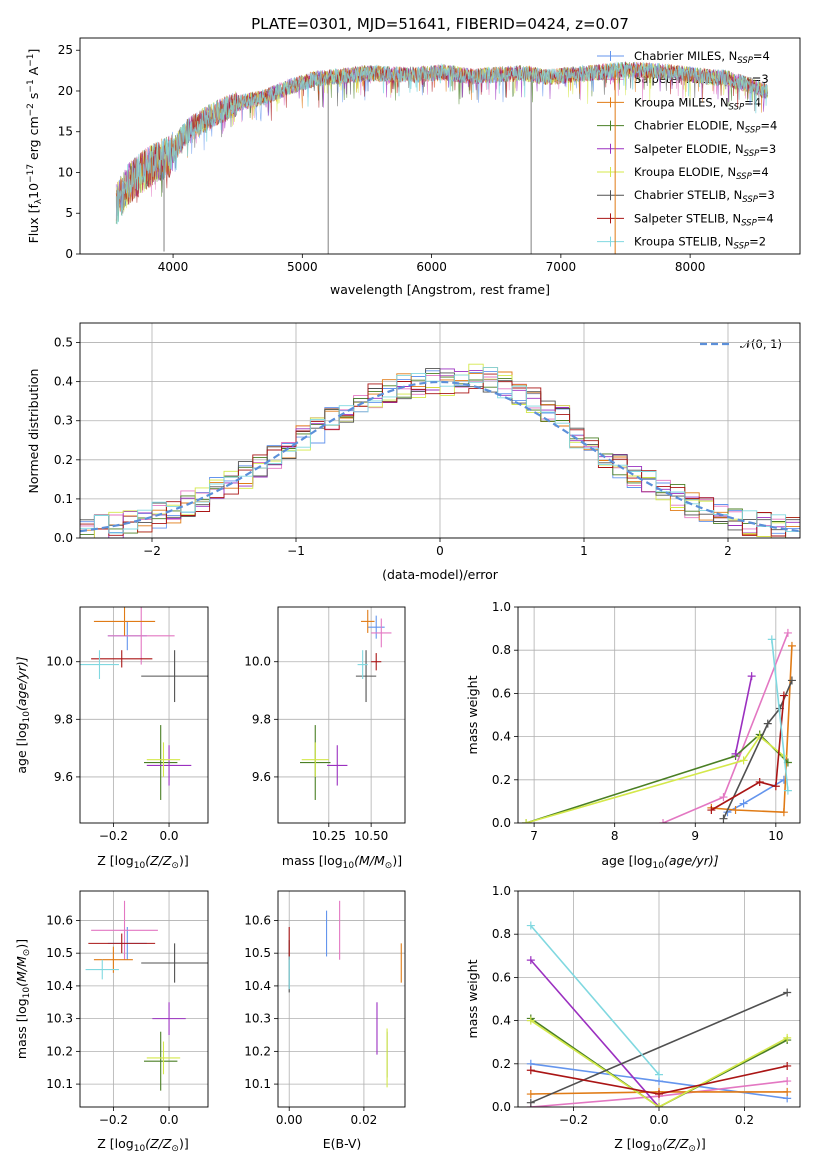  What do you see at coordinates (584, 551) in the screenshot?
I see `residuals-xtick-label: 1` at bounding box center [584, 551].